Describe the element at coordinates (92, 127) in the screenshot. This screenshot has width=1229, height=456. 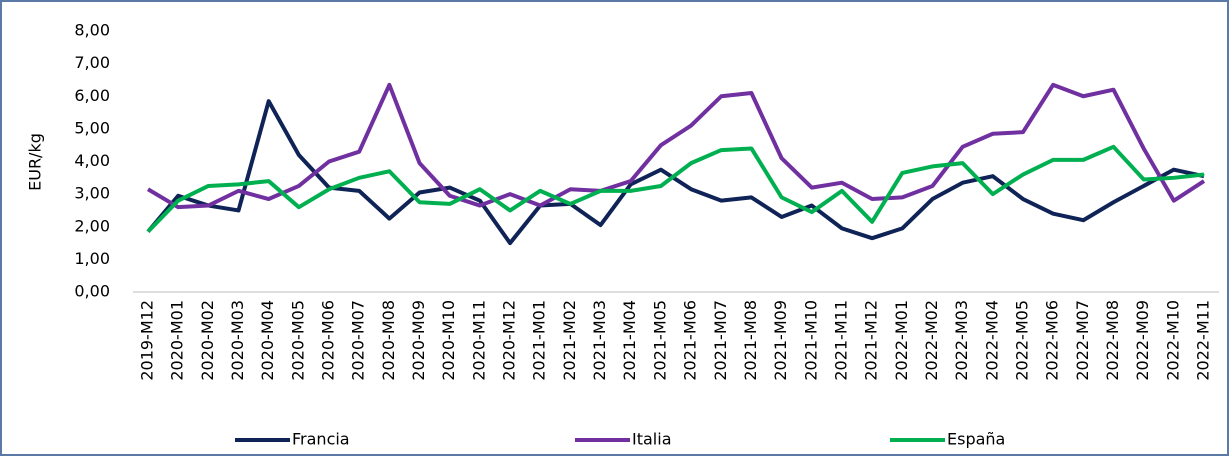
I see `y-tick-label: 5,00` at that location.